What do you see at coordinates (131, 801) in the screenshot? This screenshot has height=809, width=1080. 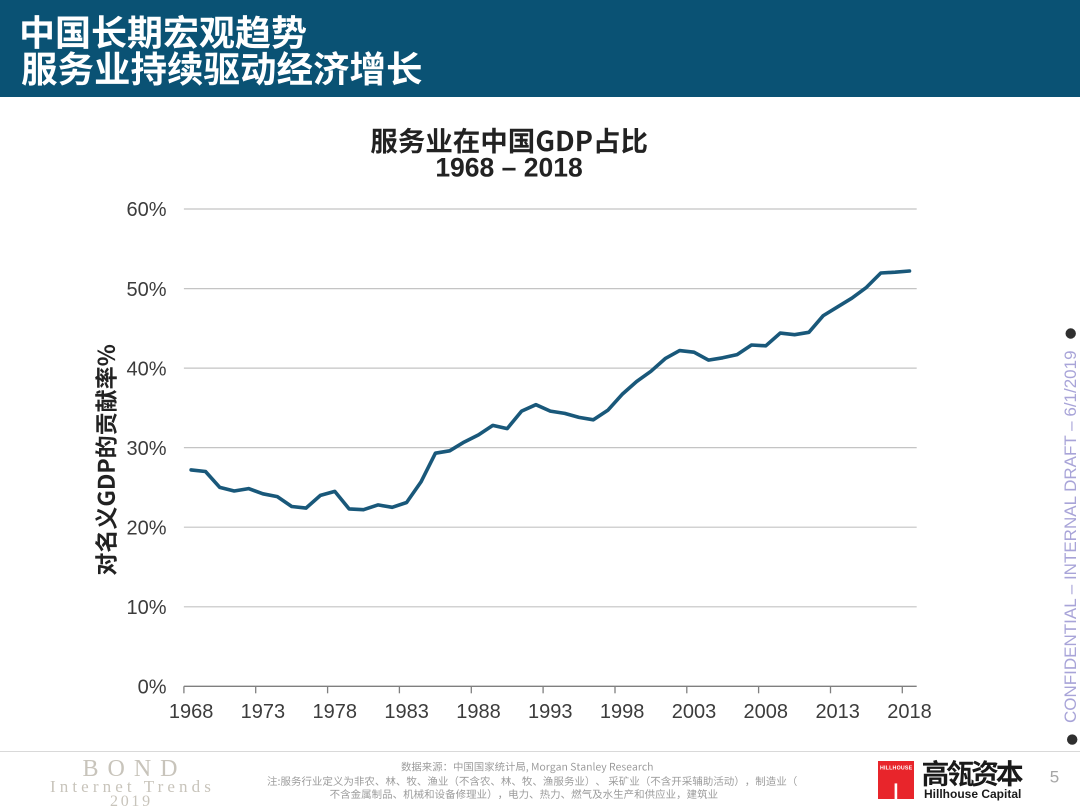 I see `svg-text: 2019` at bounding box center [131, 801].